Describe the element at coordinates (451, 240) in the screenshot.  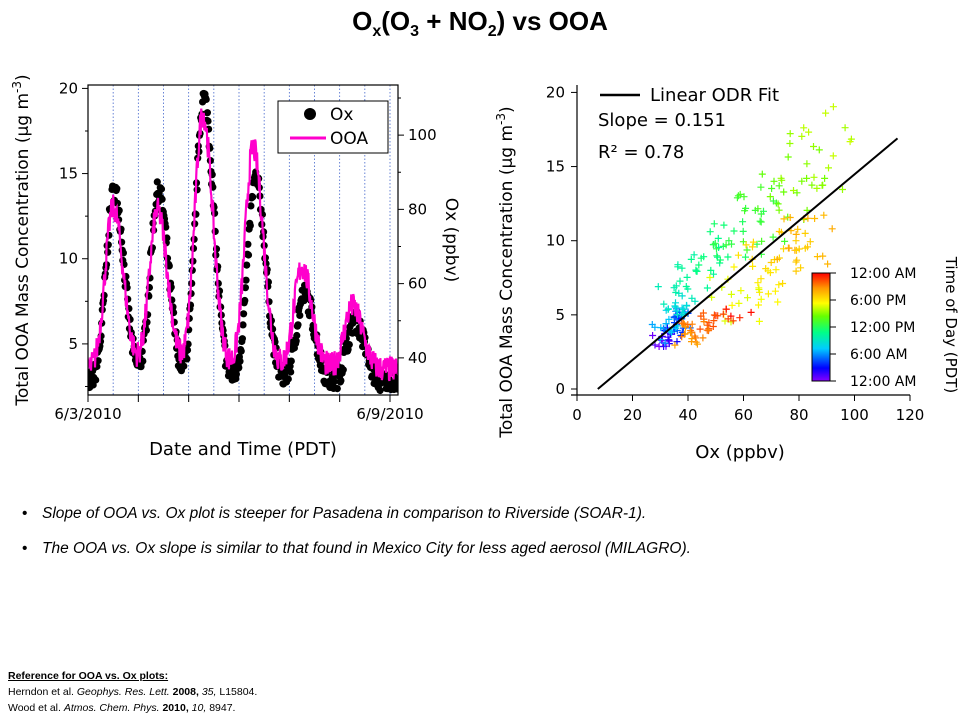
I see `left-y2-axis-title: Ox (ppbv)` at that location.